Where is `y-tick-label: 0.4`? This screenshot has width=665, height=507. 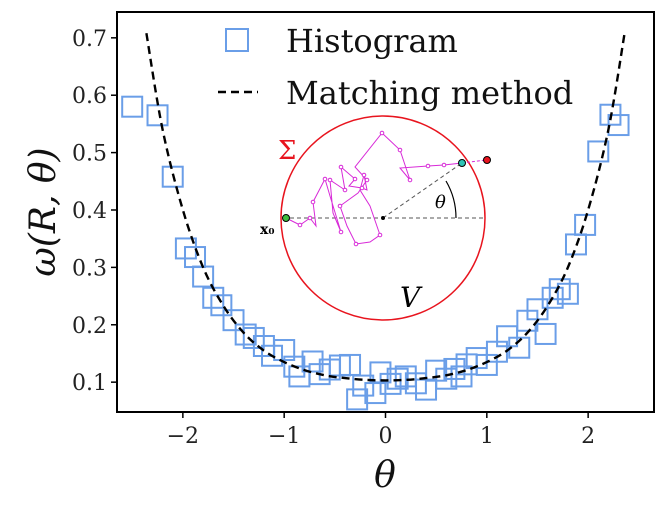
y-tick-label: 0.4 is located at coordinates (89, 211).